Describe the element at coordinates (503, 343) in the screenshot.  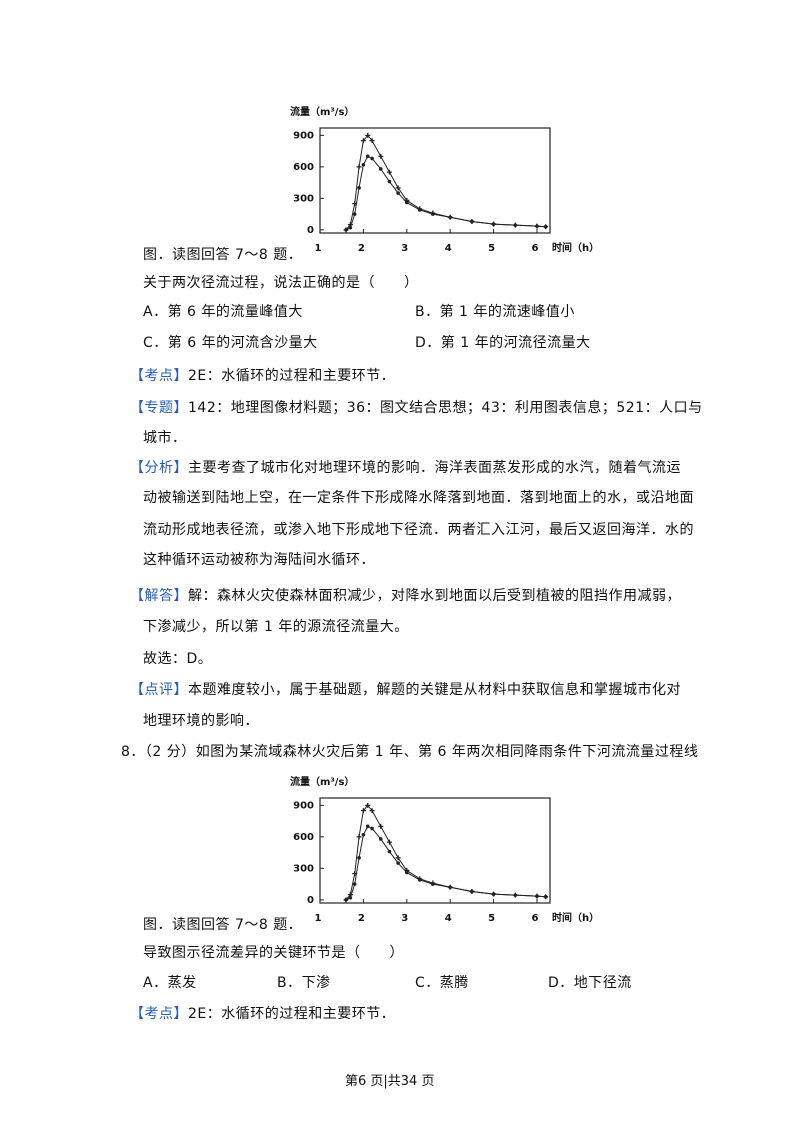
I see `option: D．第 1 年的河流径流量大` at that location.